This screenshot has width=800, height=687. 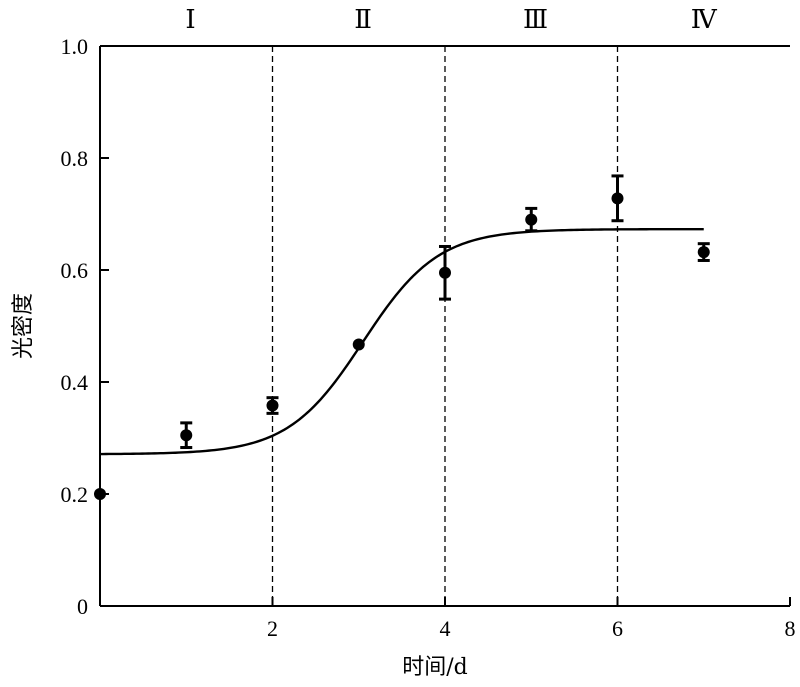 I want to click on y-tick-label-0: 0, so click(x=82, y=606).